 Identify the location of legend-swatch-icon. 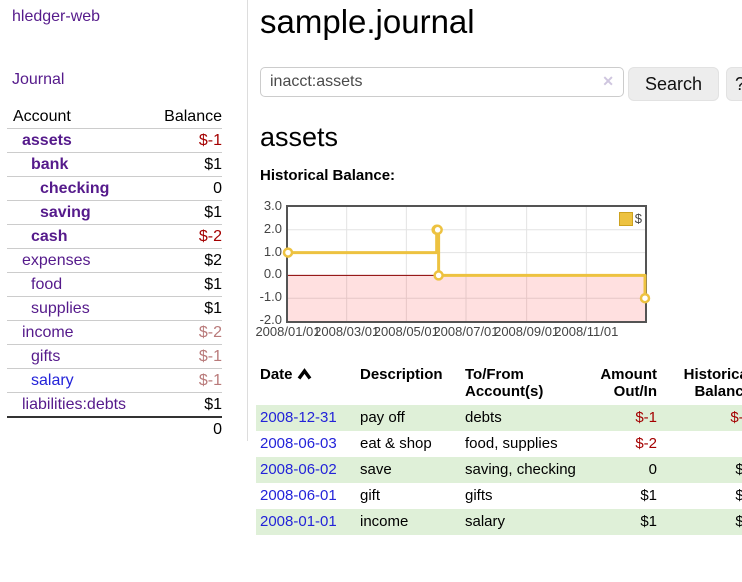
(625, 218).